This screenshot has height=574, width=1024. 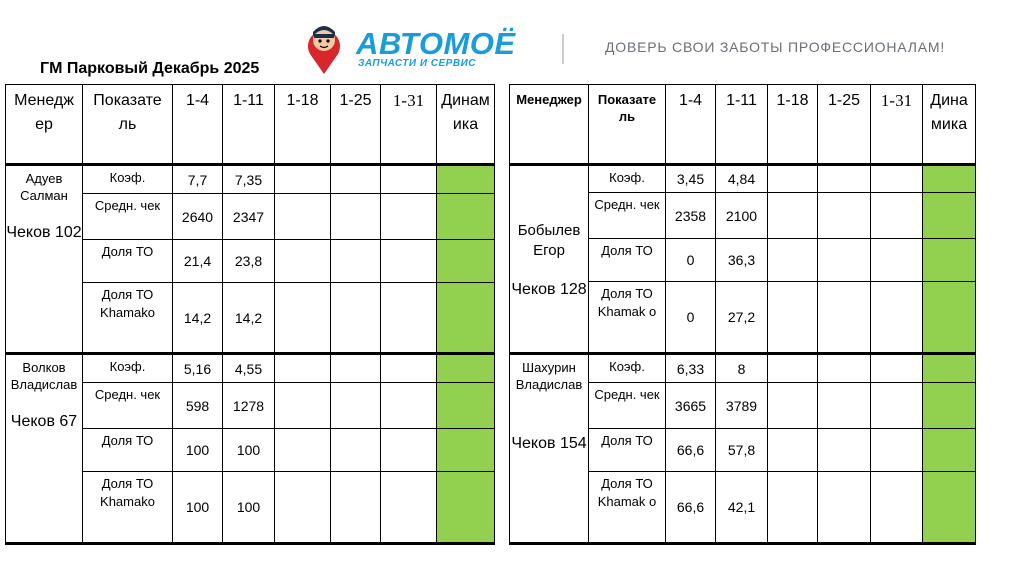 I want to click on table-row: Доля ТО 21,4 23,8, so click(x=250, y=261).